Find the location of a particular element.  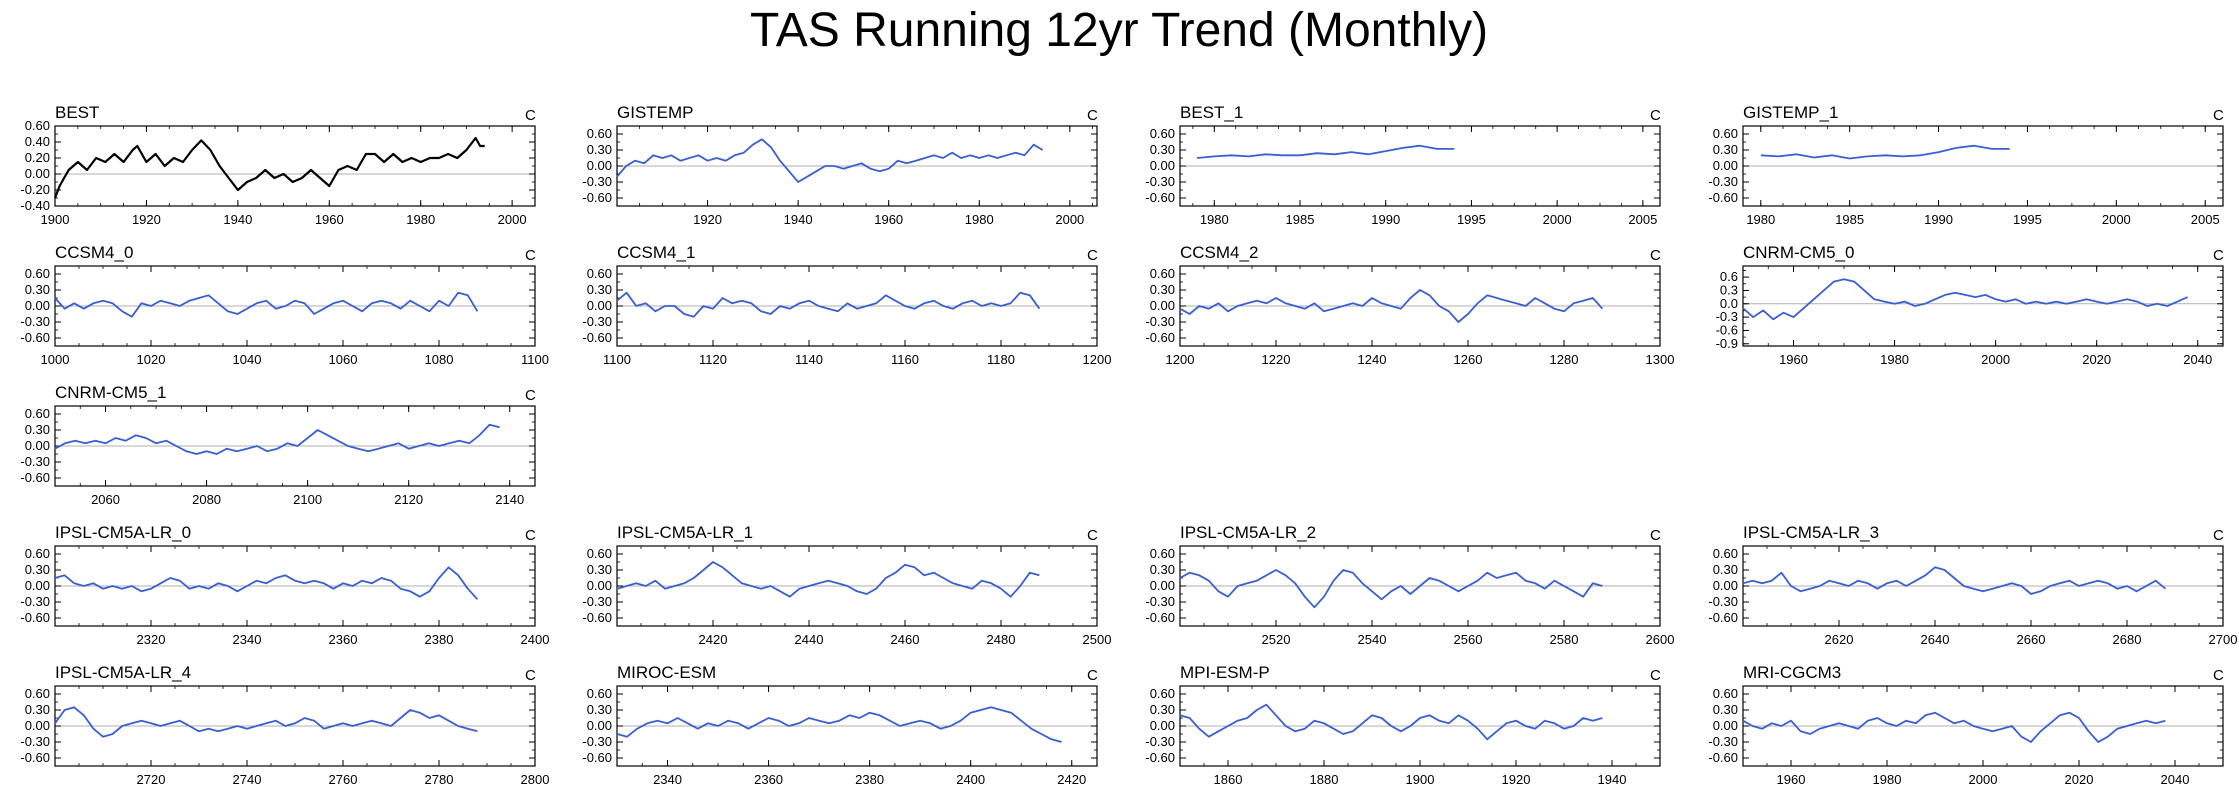

panel-title: CCSM4_0 is located at coordinates (94, 252).